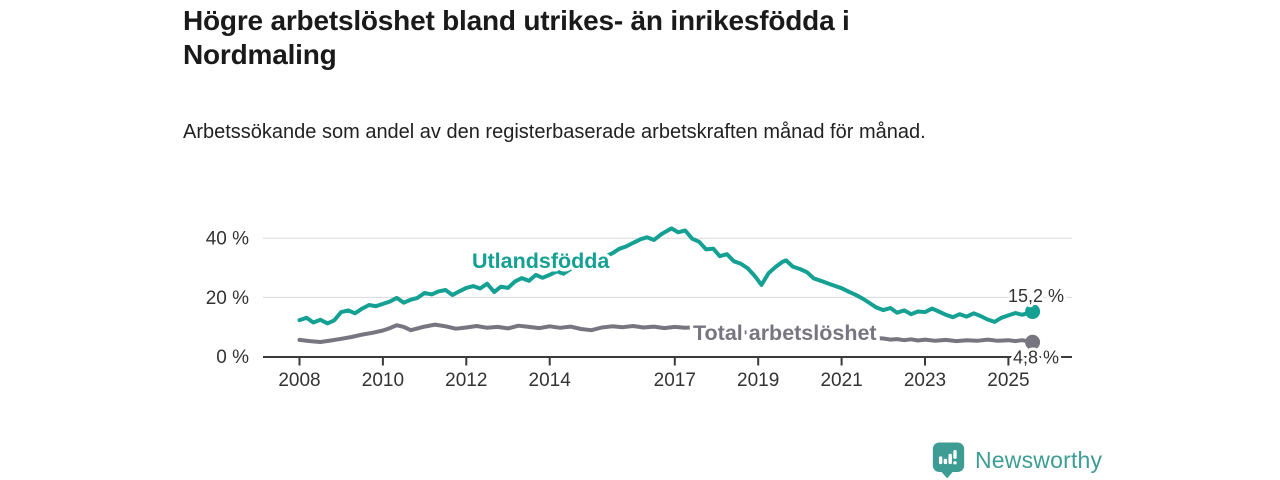 Image resolution: width=1280 pixels, height=480 pixels. Describe the element at coordinates (550, 380) in the screenshot. I see `x-tick-label: 2014` at that location.